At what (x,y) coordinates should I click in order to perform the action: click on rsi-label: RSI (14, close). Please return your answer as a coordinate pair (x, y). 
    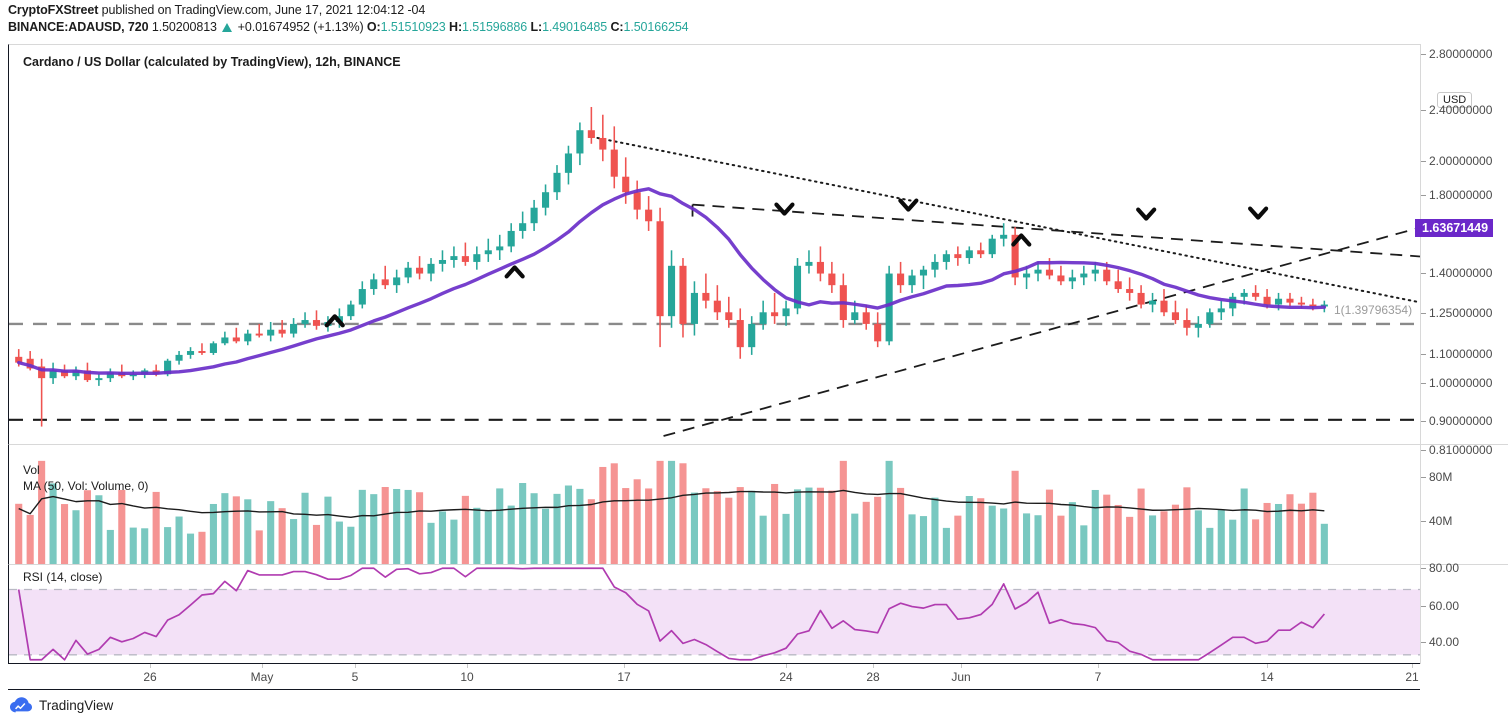
    Looking at the image, I should click on (63, 577).